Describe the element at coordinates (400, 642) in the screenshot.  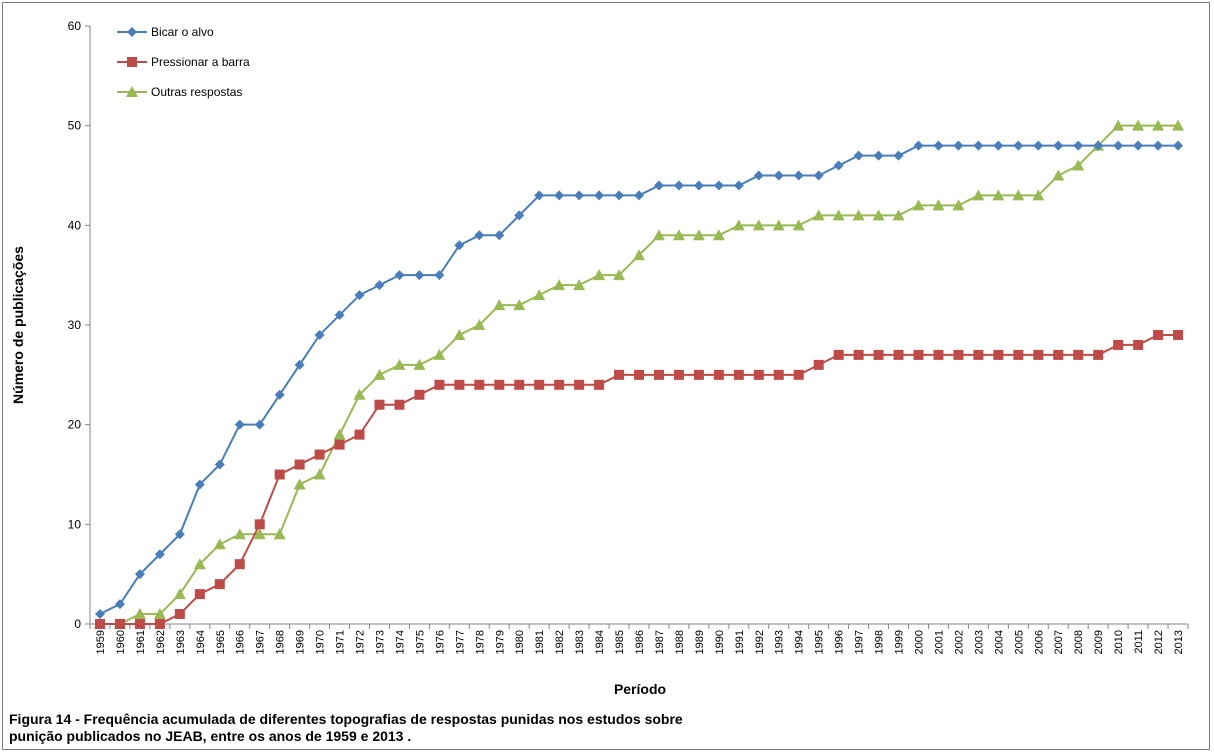
I see `x-tick-label: 1974` at that location.